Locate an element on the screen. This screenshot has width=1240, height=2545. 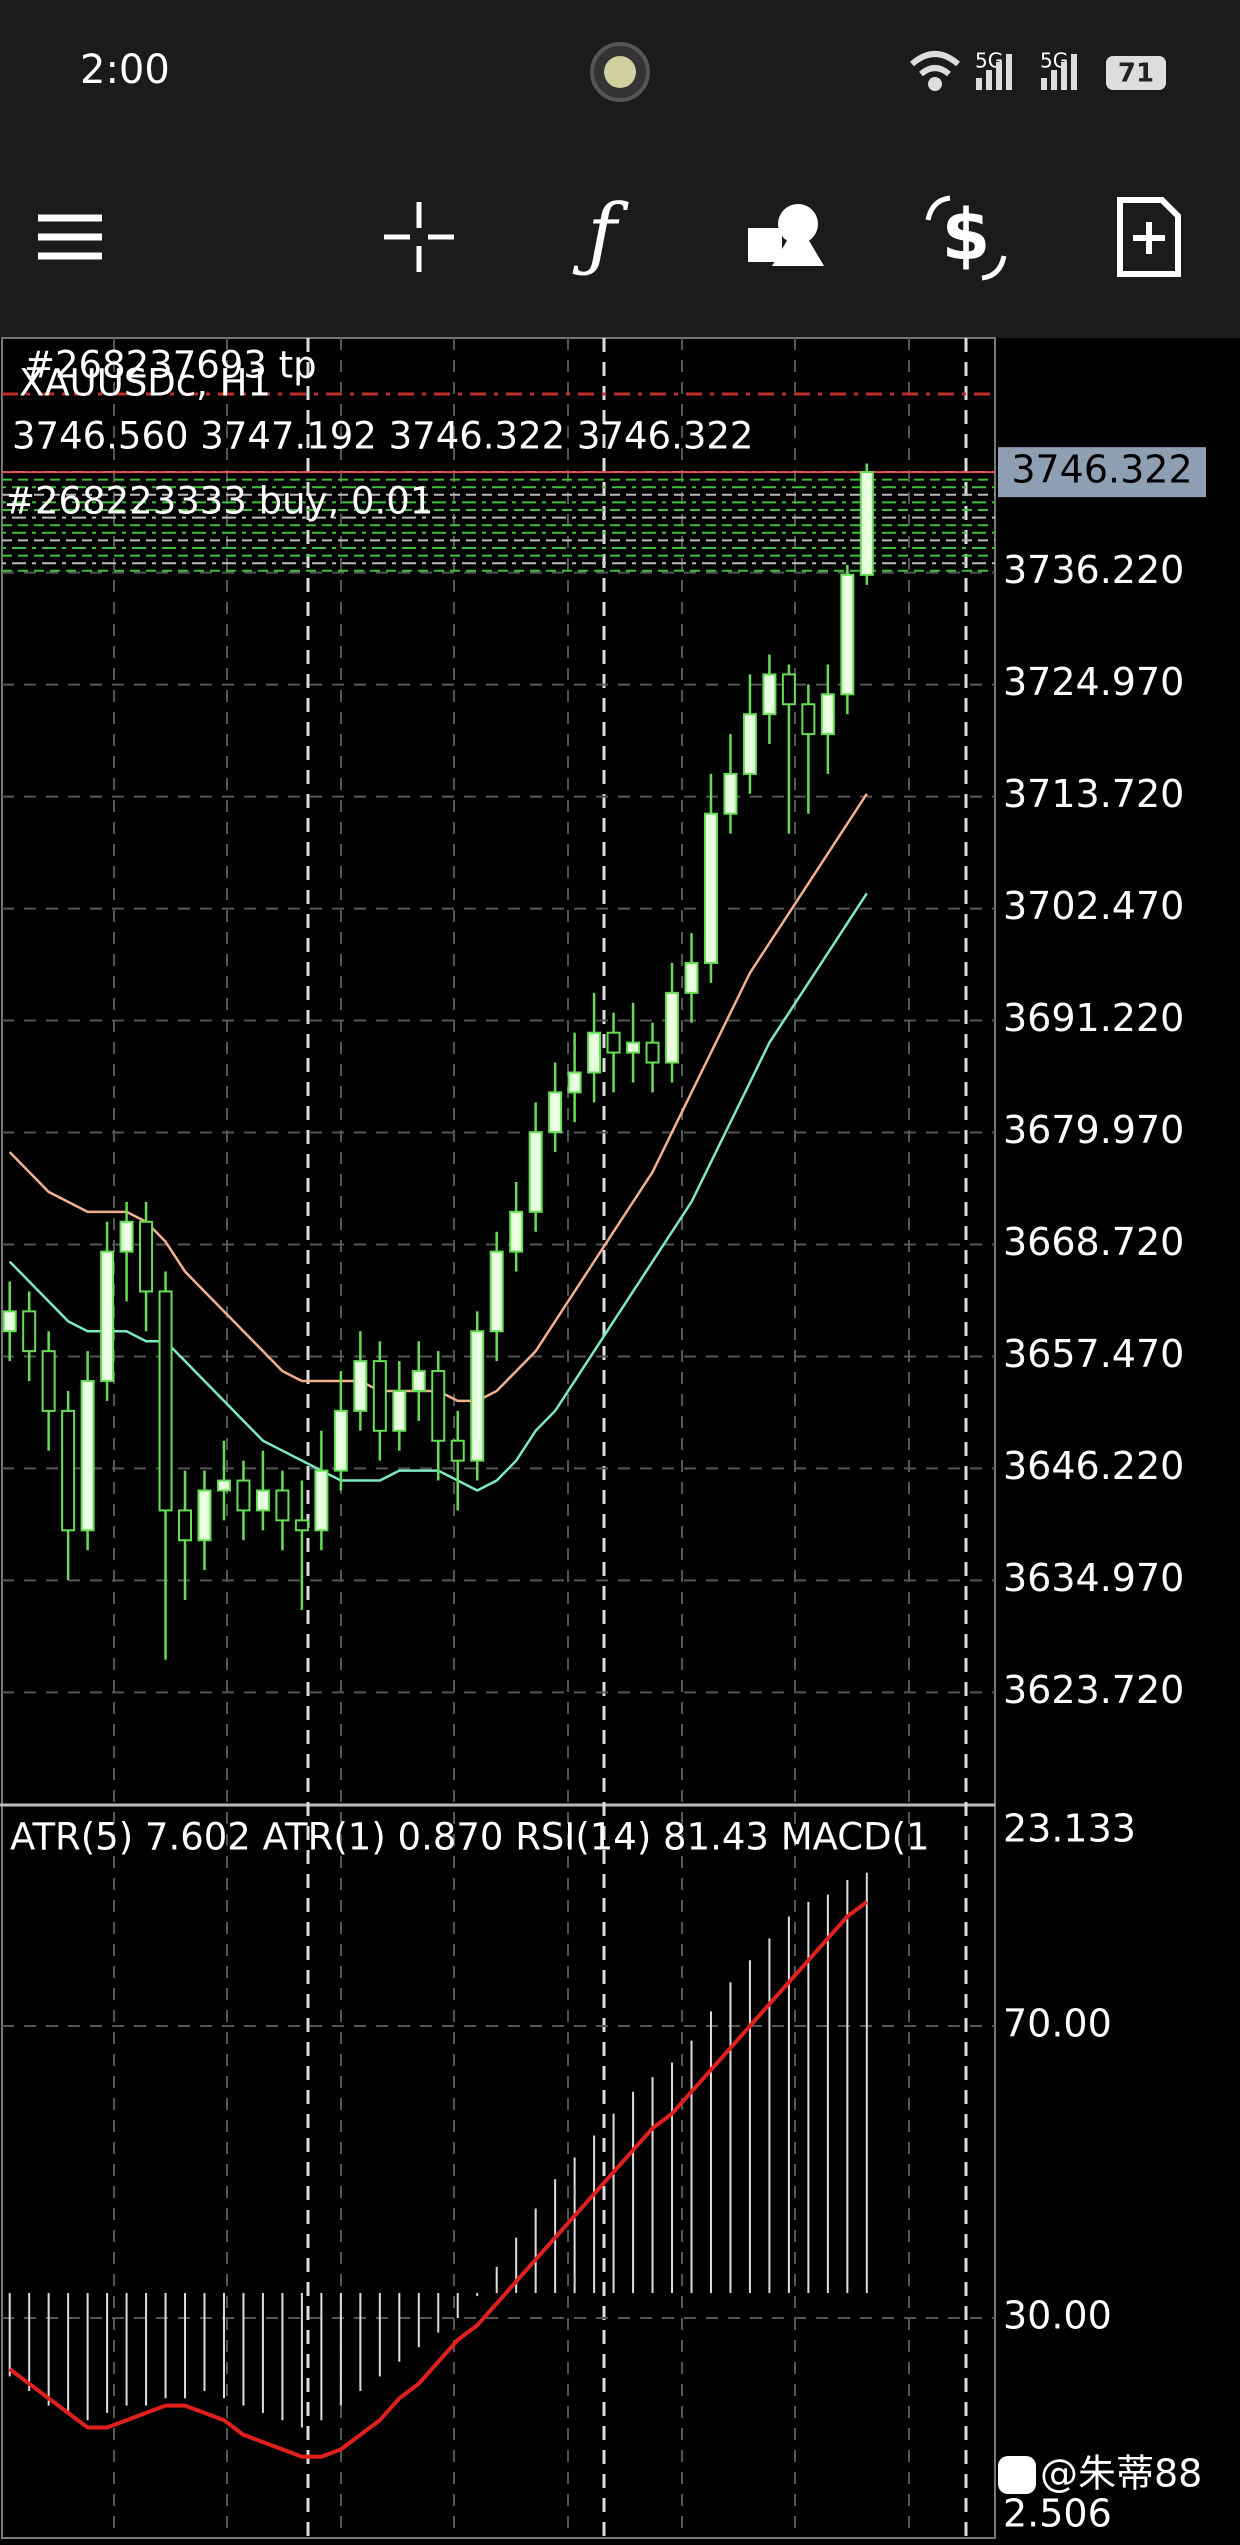
scale-label: 23.133 is located at coordinates (1069, 1829).